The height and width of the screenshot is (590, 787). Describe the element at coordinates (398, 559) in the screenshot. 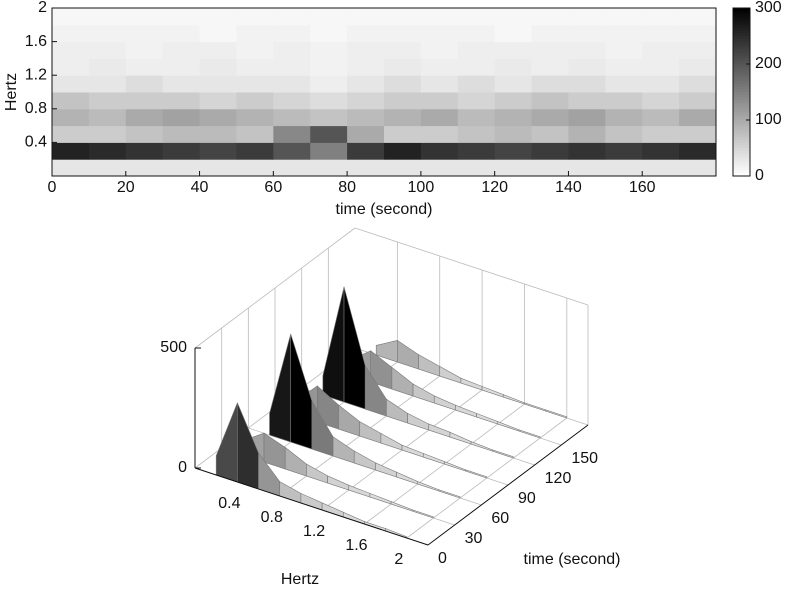

I see `x-tick-label: 2` at that location.